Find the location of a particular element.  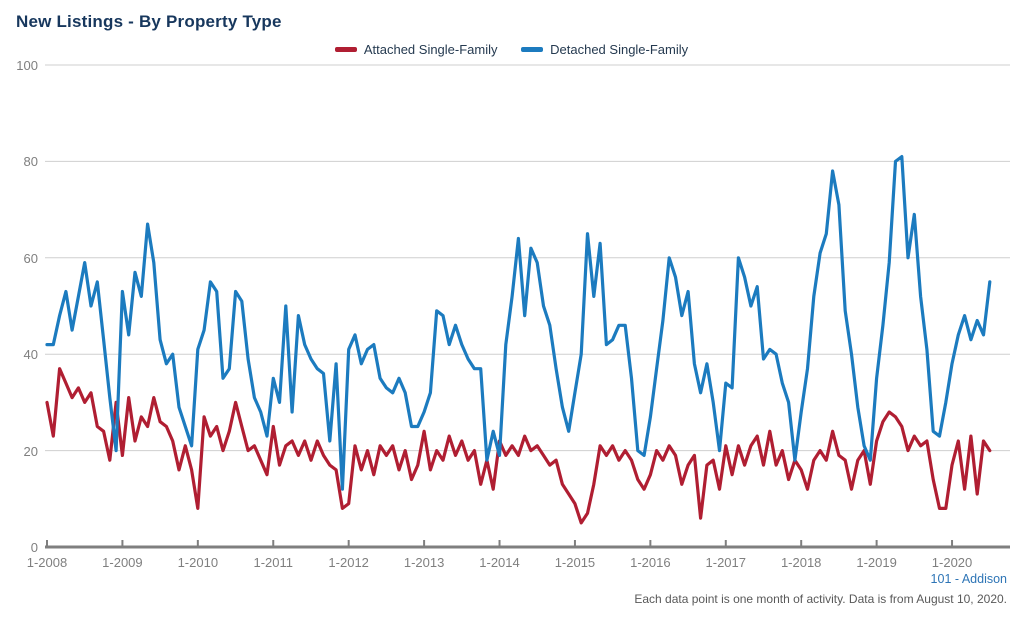

x-tick-label: 1-2017 is located at coordinates (725, 562).